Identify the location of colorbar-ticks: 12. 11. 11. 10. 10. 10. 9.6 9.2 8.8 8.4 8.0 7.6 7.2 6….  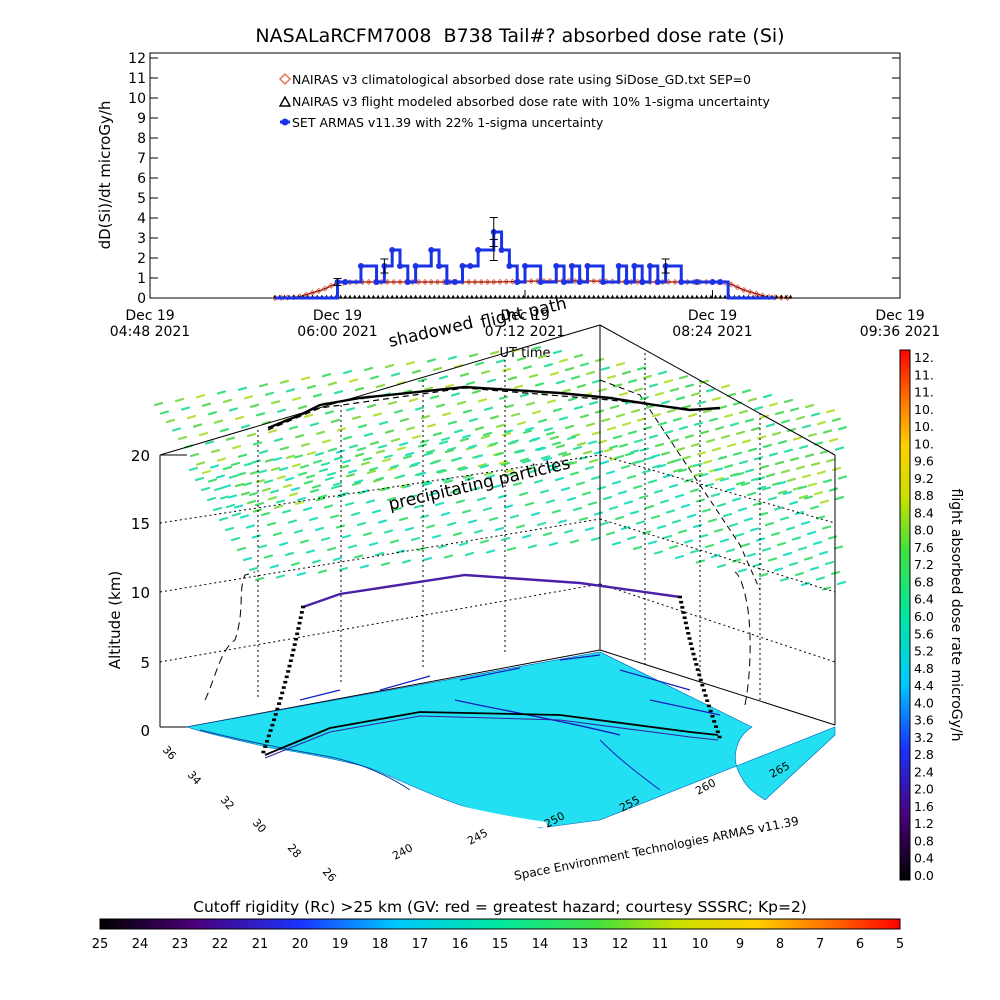
(924, 616).